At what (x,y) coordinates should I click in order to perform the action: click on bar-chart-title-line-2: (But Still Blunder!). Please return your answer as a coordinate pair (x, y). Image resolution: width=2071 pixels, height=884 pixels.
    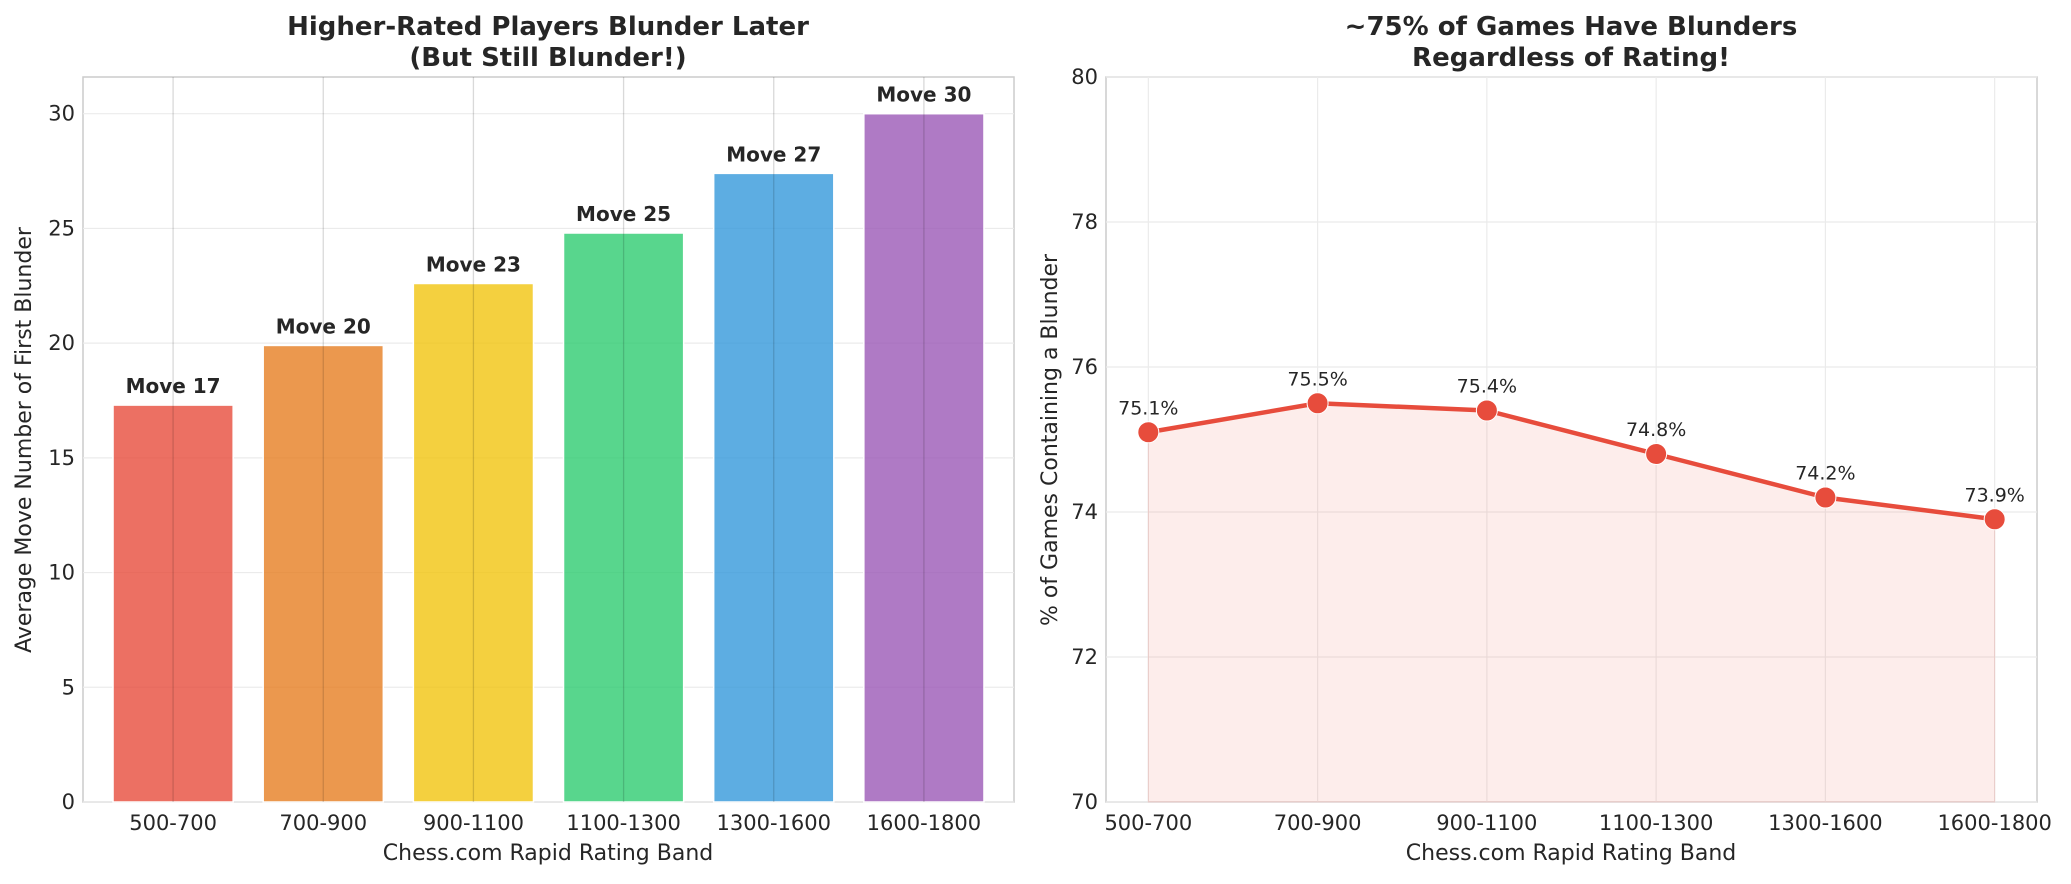
    Looking at the image, I should click on (547, 58).